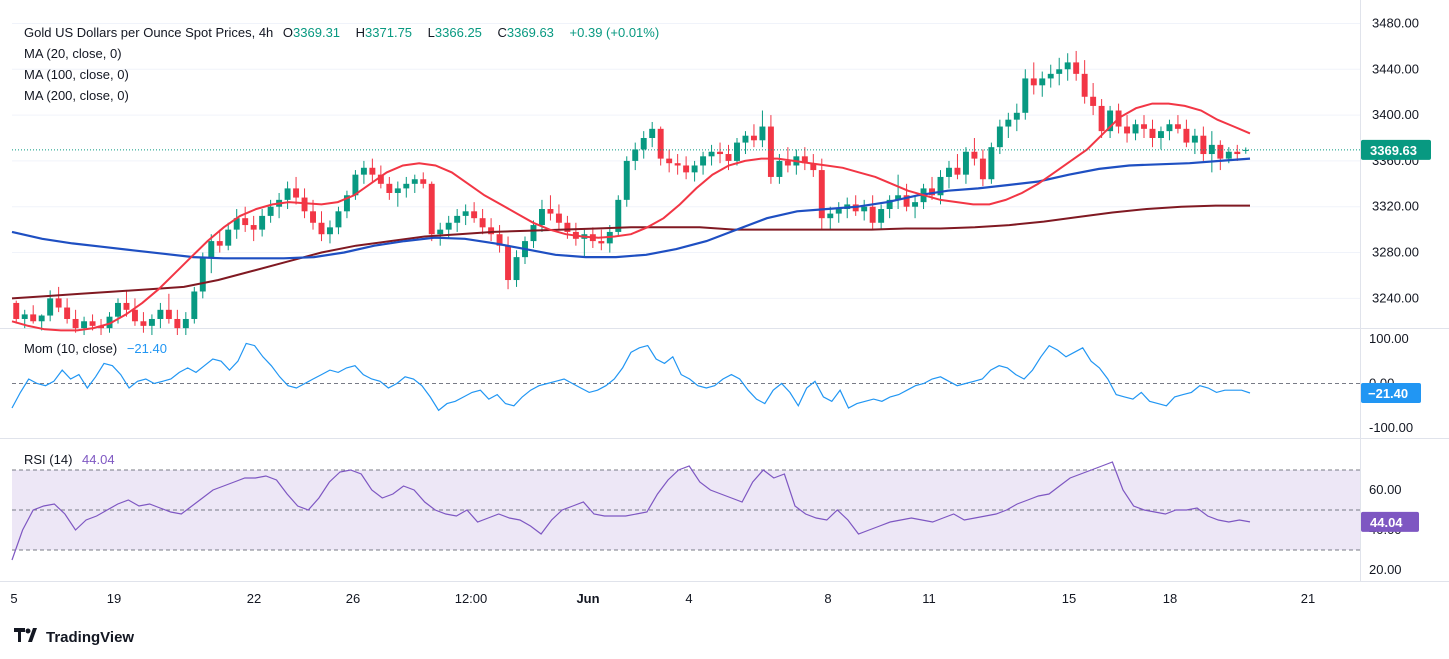  I want to click on price-axis-label: 3280.00, so click(1395, 252).